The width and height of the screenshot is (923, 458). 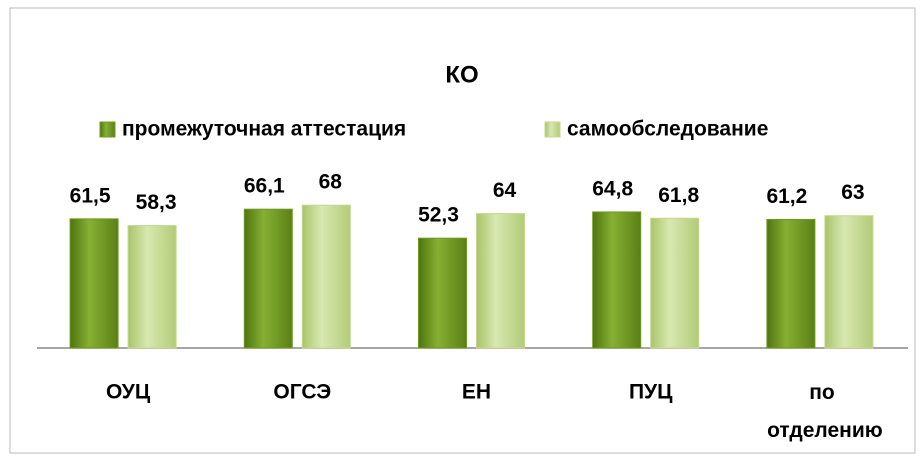 What do you see at coordinates (331, 182) in the screenshot?
I see `data-label: 68` at bounding box center [331, 182].